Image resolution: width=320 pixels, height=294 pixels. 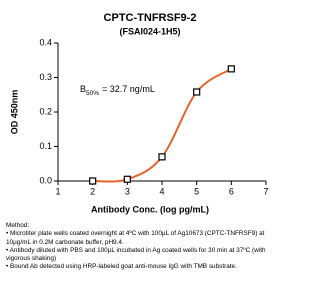 I want to click on x-tick-label: 1, so click(x=57, y=191).